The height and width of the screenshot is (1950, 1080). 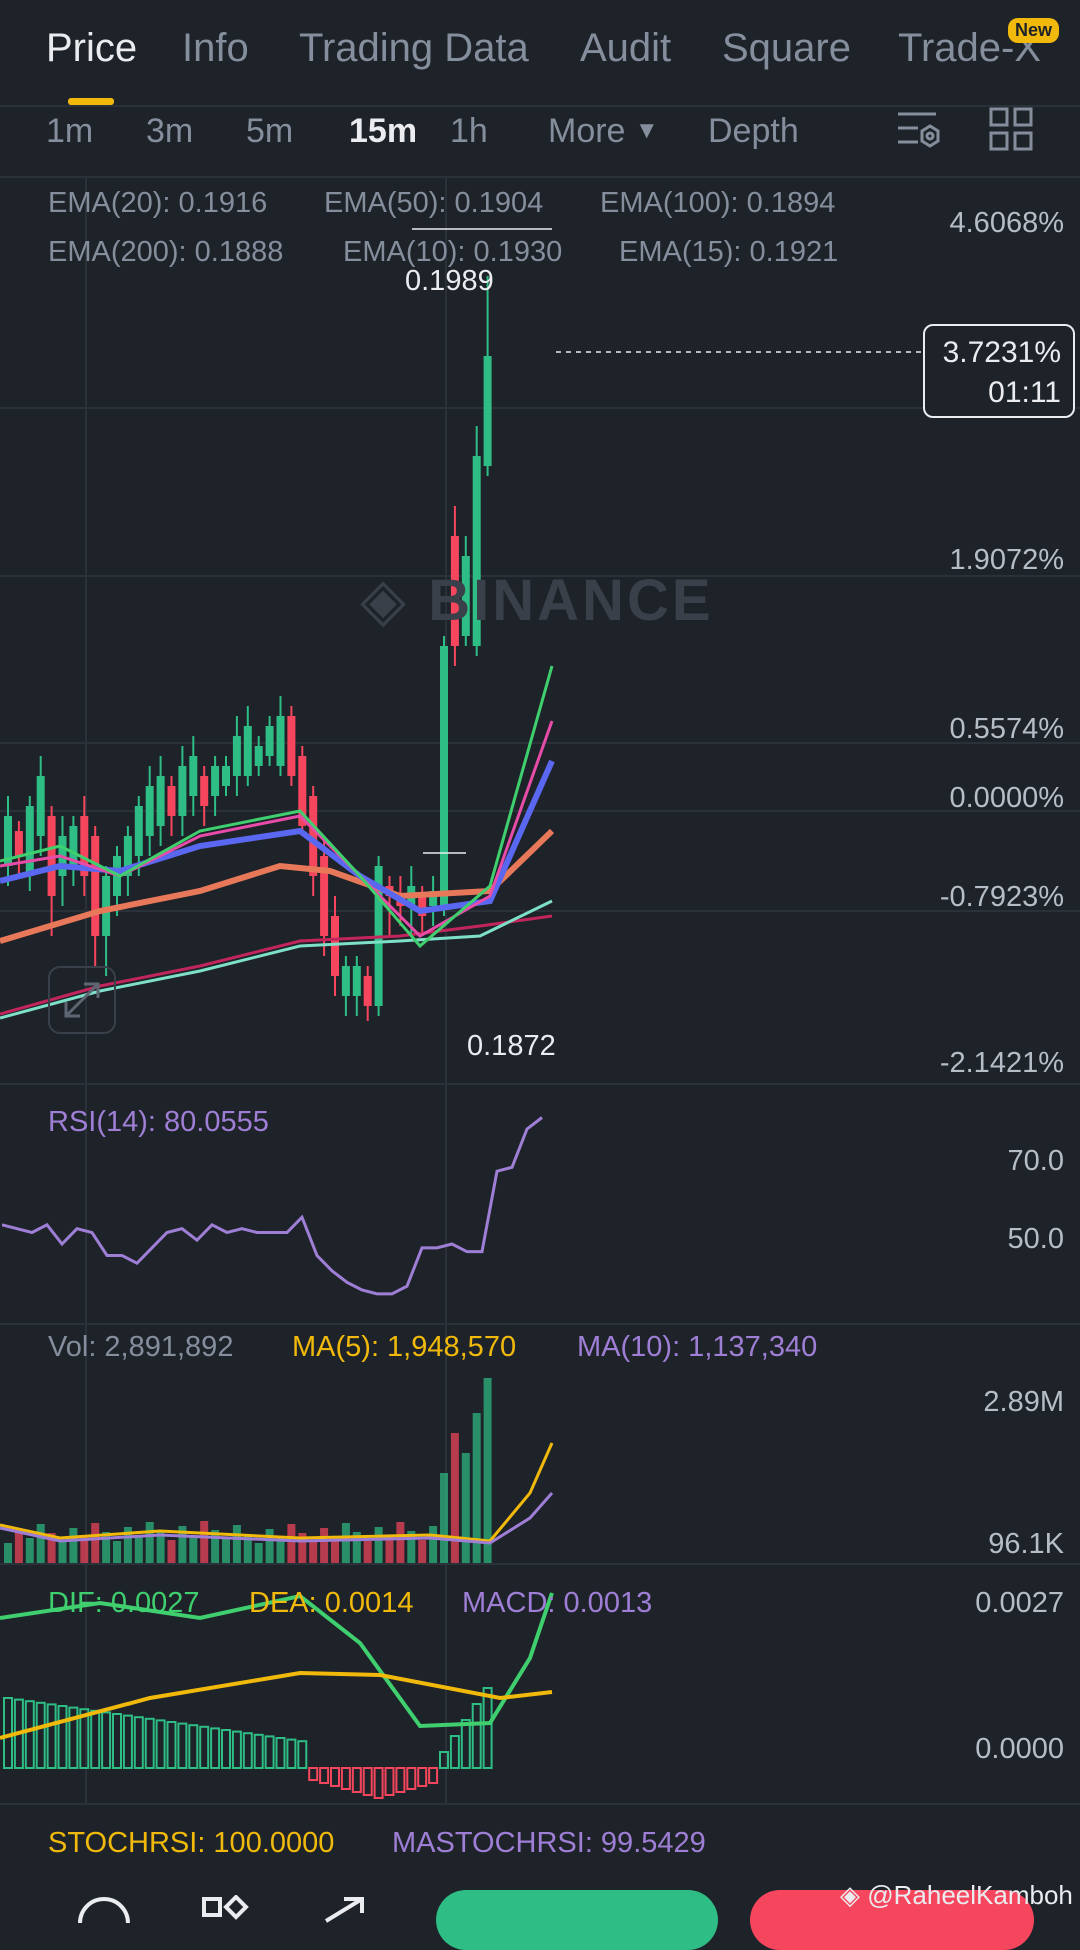 What do you see at coordinates (270, 131) in the screenshot?
I see `interval-5m: 5m` at bounding box center [270, 131].